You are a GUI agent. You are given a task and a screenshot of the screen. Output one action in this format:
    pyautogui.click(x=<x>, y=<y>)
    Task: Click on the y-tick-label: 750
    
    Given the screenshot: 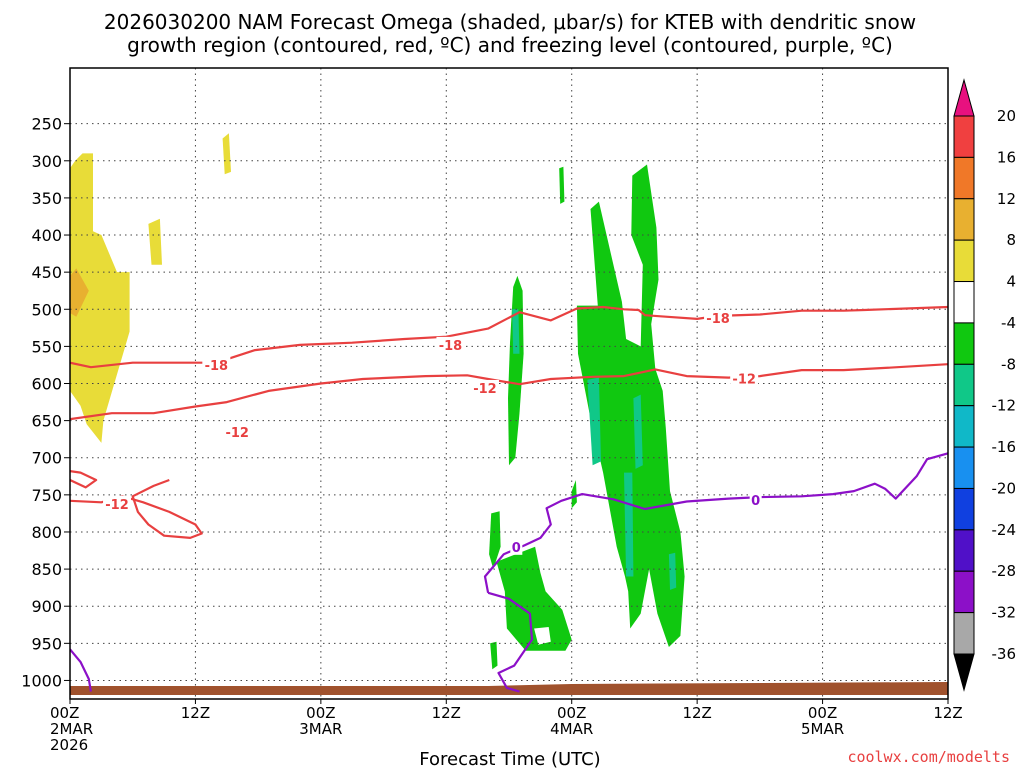 What is the action you would take?
    pyautogui.click(x=46, y=495)
    